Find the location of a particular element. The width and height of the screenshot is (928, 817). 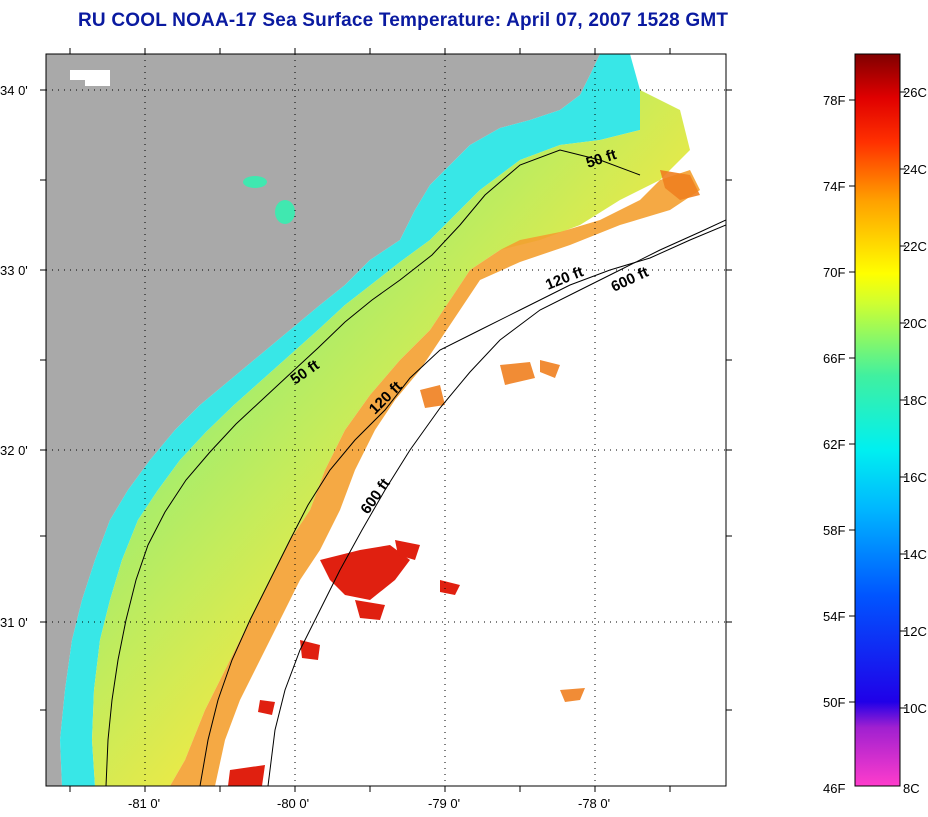

cbar-f-74: 74F is located at coordinates (834, 186).